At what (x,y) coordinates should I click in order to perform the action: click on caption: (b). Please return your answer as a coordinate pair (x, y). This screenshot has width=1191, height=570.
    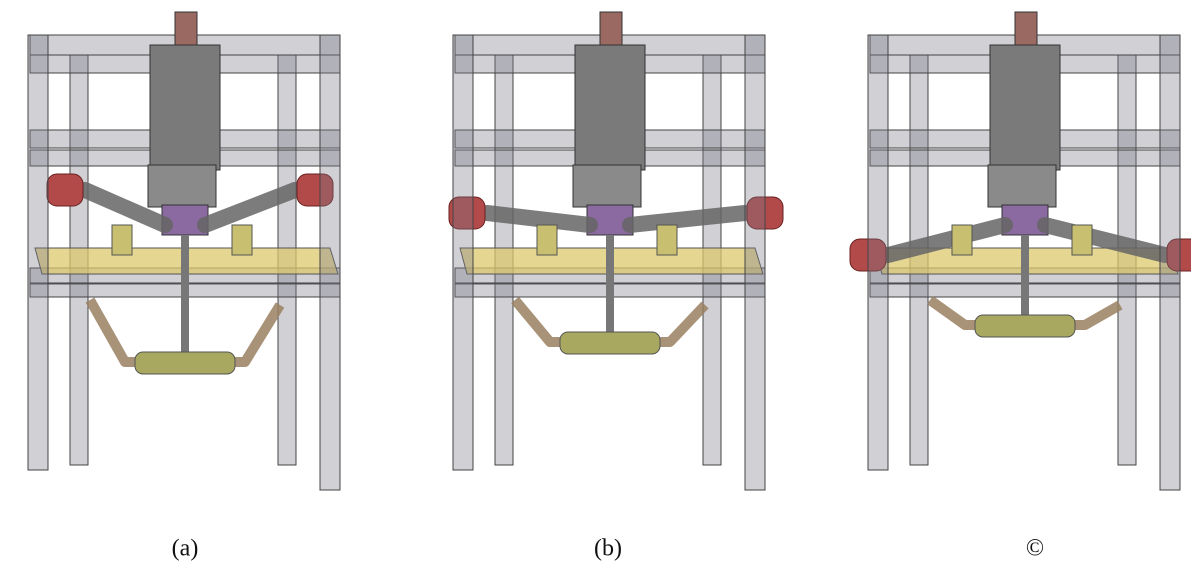
    Looking at the image, I should click on (608, 549).